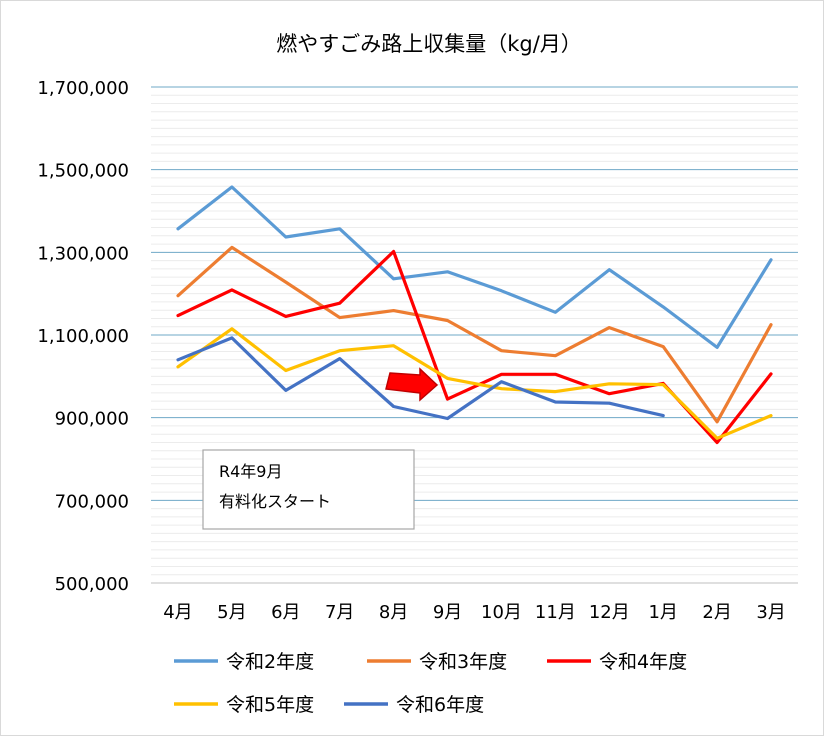 Image resolution: width=824 pixels, height=739 pixels. Describe the element at coordinates (447, 612) in the screenshot. I see `x-tick-label: 9月` at that location.